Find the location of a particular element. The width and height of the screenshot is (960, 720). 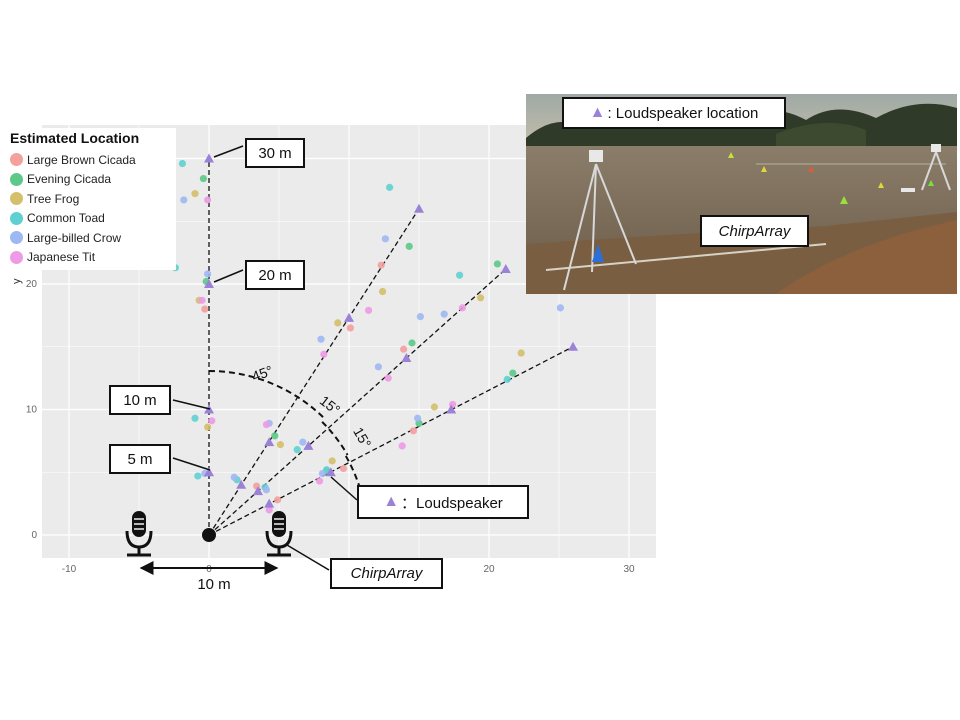

loudspeaker-triangle-icon: ▲ is located at coordinates (391, 501).